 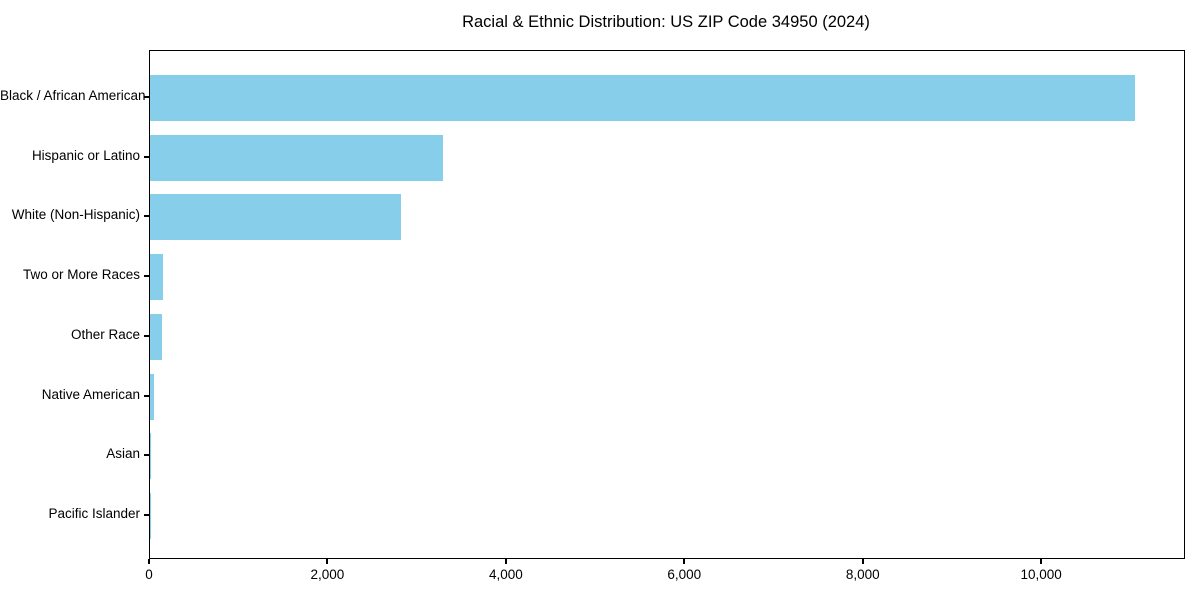 I want to click on bar-other-race, so click(x=156, y=336).